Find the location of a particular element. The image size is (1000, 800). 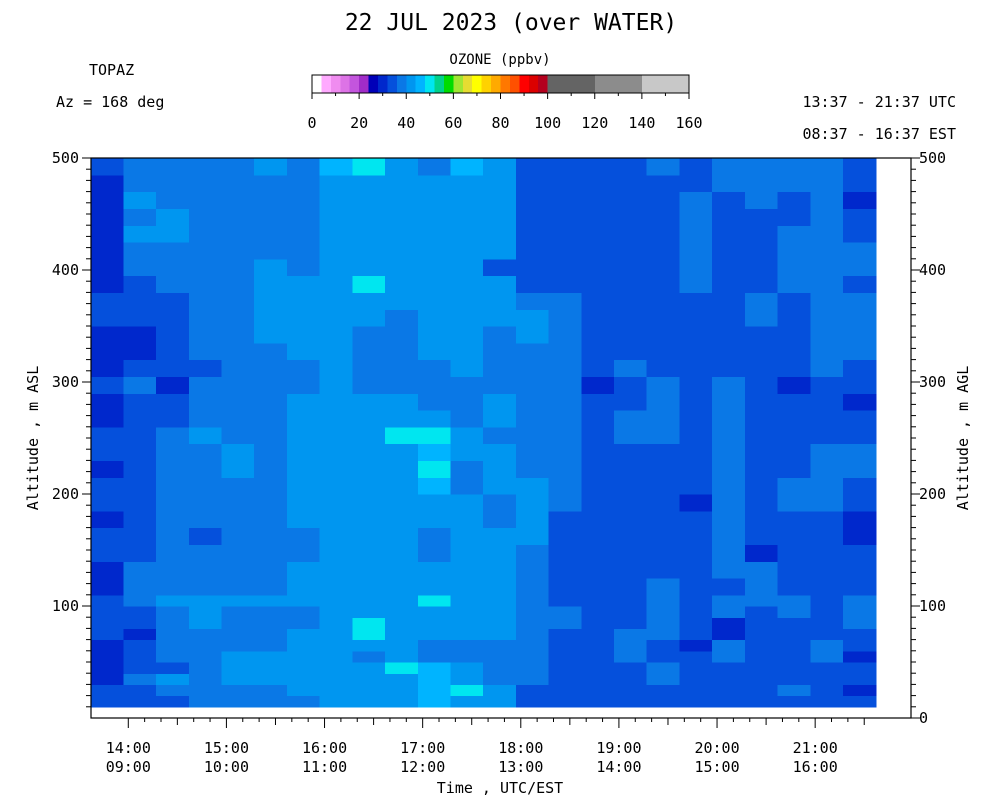

colorbar-title: OZONE (ppbv) is located at coordinates (500, 60).